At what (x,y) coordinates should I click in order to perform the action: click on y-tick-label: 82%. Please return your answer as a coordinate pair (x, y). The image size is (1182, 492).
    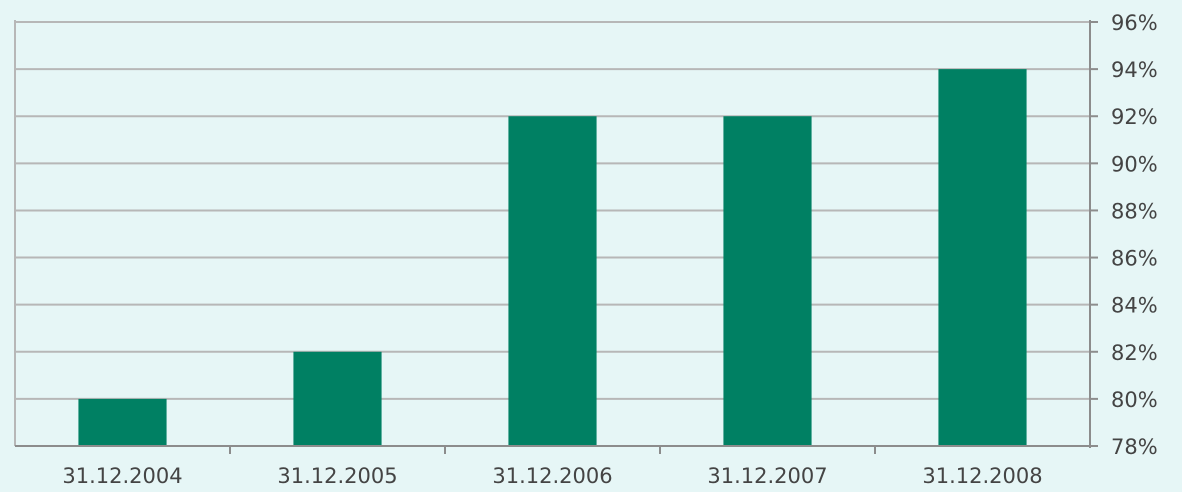
    Looking at the image, I should click on (1134, 353).